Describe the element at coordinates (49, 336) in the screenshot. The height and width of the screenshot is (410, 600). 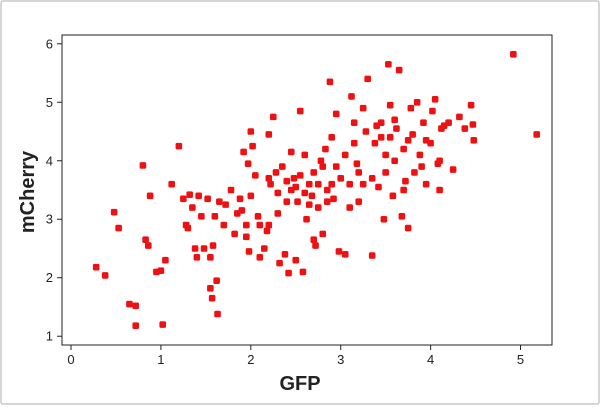
I see `y-tick-label: 1` at that location.